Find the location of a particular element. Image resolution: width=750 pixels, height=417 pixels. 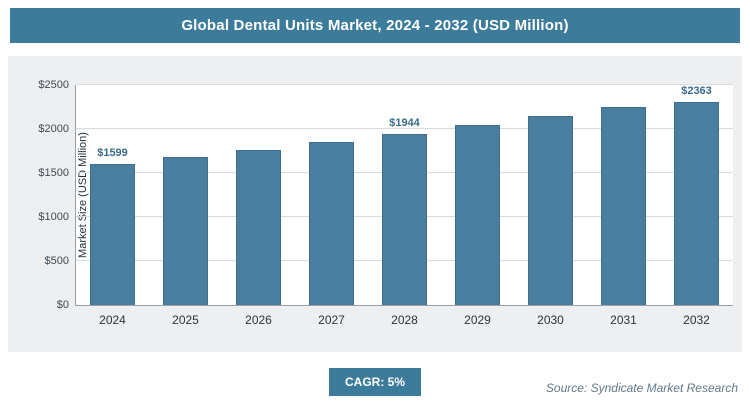

y-tick-label: $2500 is located at coordinates (53, 85).